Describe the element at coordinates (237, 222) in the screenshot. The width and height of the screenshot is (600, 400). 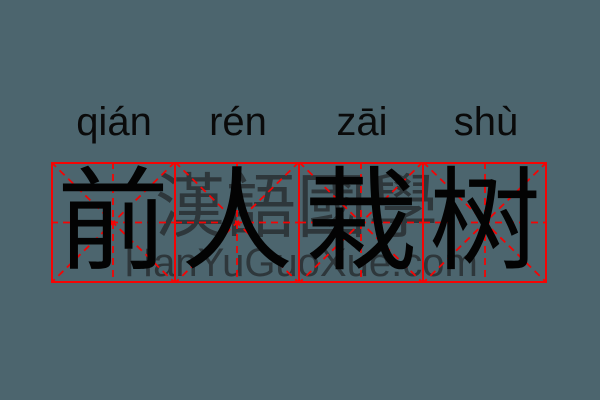
I see `hanzi-character-2: 人` at that location.